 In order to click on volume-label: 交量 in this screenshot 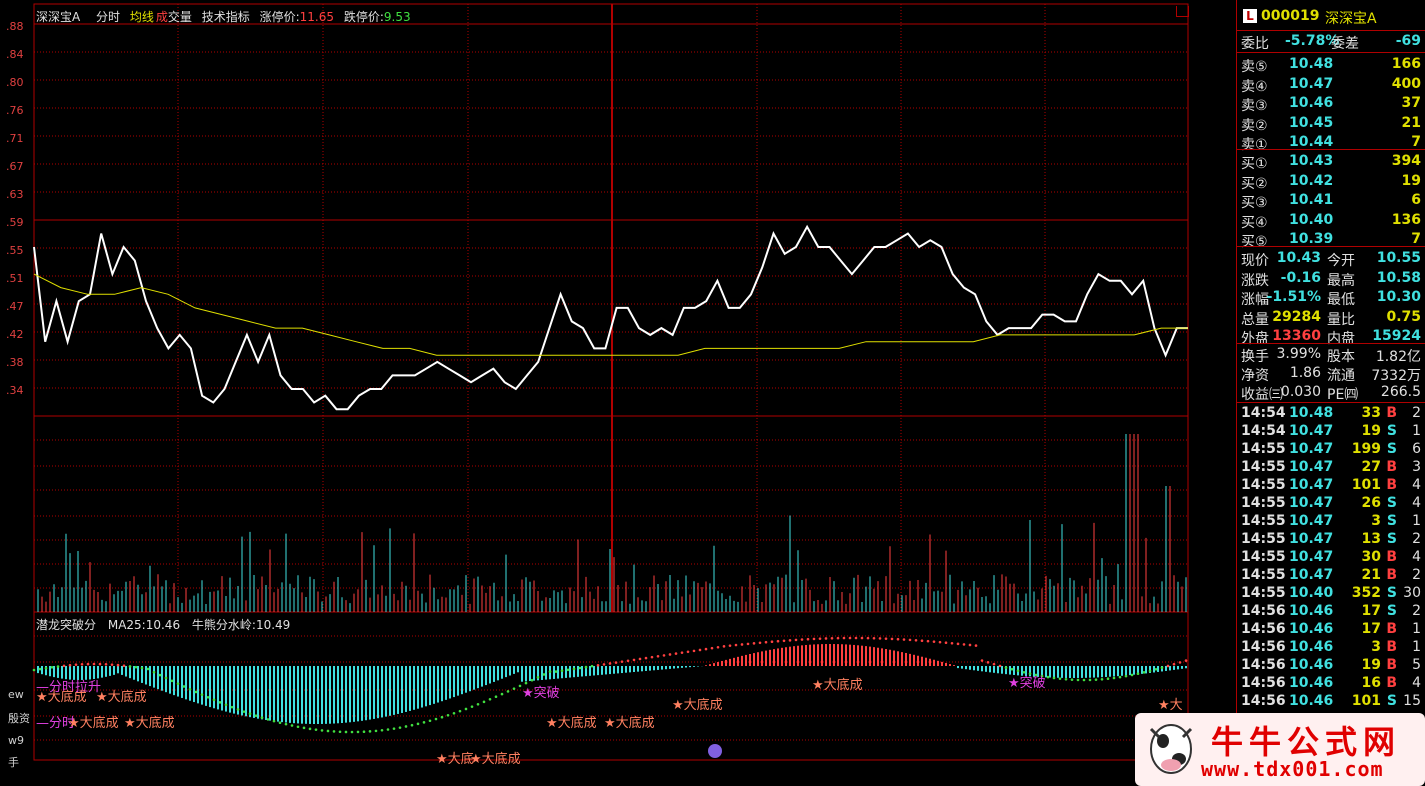, I will do `click(179, 17)`.